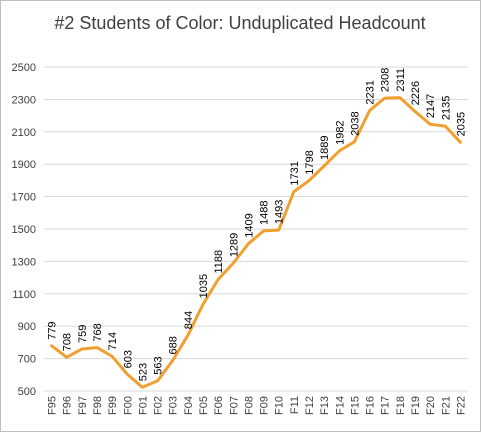 The image size is (481, 432). Describe the element at coordinates (24, 165) in the screenshot. I see `y-tick-label: 1900` at that location.